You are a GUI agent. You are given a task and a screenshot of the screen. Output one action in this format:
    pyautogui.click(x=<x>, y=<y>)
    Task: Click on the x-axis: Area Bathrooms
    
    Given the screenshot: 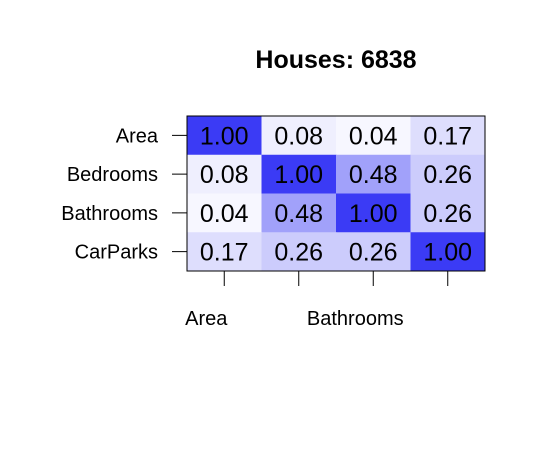 What is the action you would take?
    pyautogui.click(x=317, y=300)
    